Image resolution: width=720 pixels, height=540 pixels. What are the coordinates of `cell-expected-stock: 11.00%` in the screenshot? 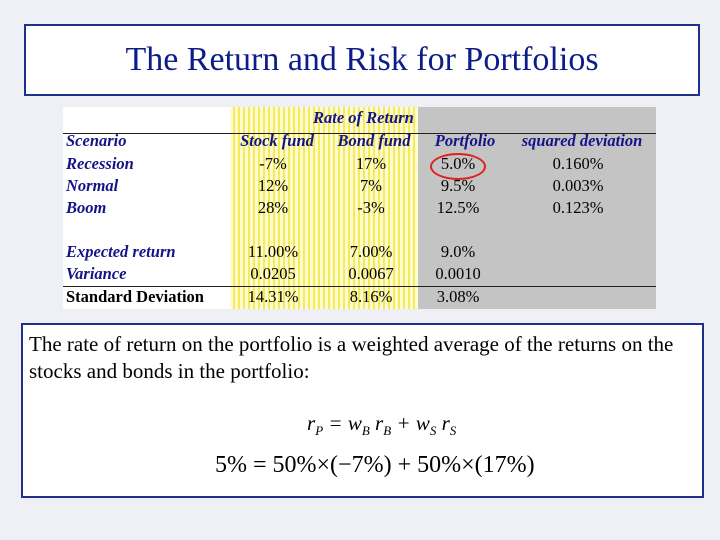 It's located at (273, 251).